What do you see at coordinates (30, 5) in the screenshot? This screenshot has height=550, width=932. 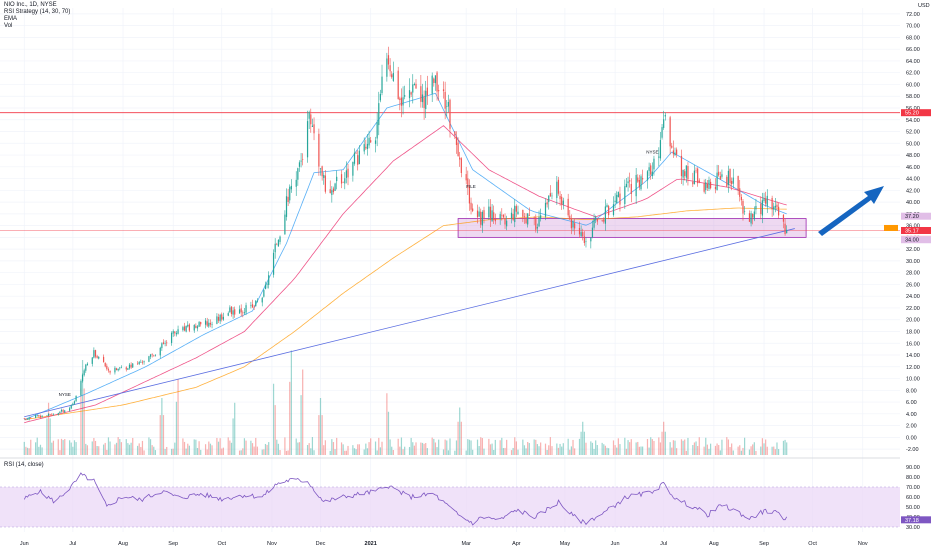 I see `legend-symbol: NIO Inc., 1D, NYSE` at bounding box center [30, 5].